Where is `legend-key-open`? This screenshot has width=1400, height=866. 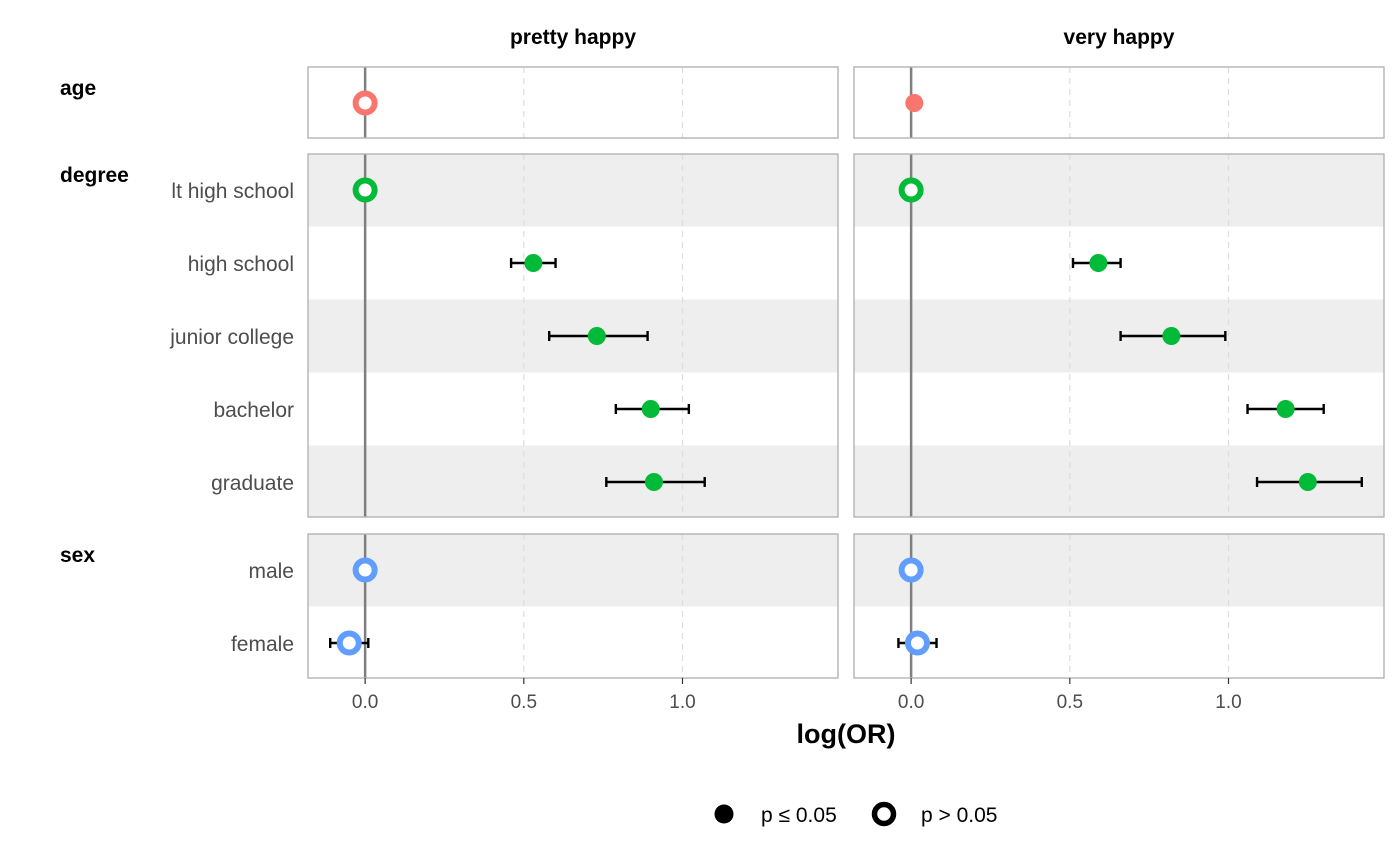
legend-key-open is located at coordinates (884, 814).